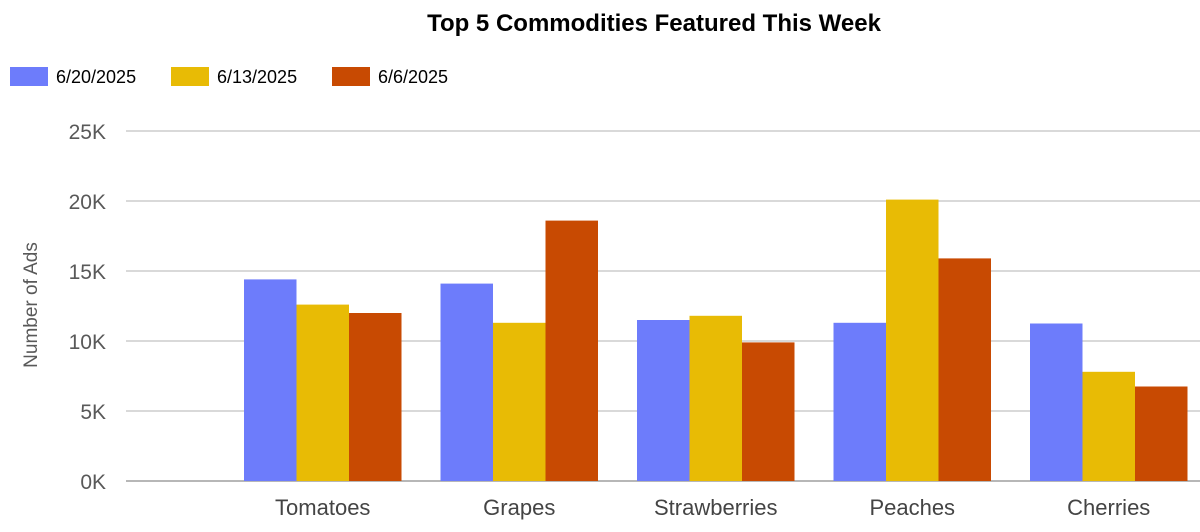 The height and width of the screenshot is (532, 1200). I want to click on y-tick-label: 0K, so click(93, 482).